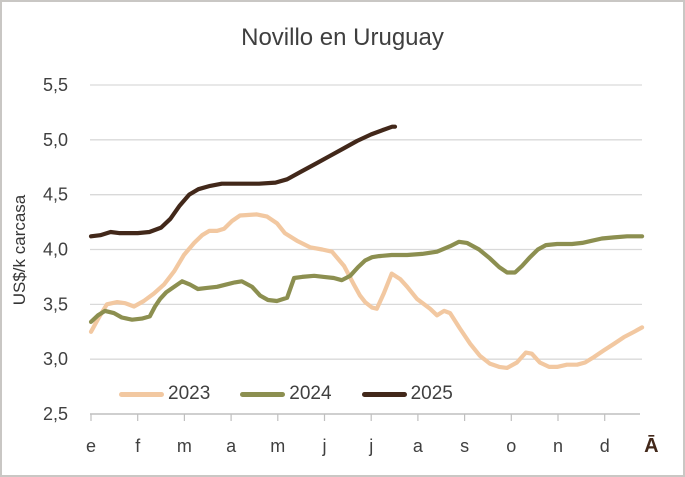 This screenshot has width=685, height=477. What do you see at coordinates (263, 394) in the screenshot?
I see `legend-swatch-2024` at bounding box center [263, 394].